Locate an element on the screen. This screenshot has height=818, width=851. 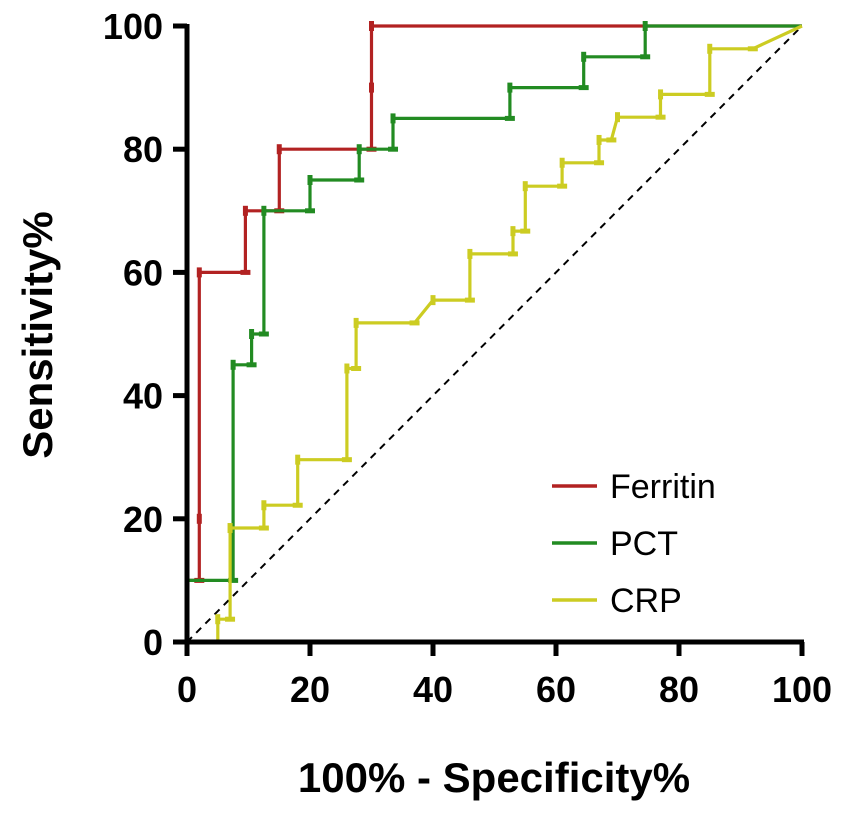
y-tick-label: 60 is located at coordinates (143, 272).